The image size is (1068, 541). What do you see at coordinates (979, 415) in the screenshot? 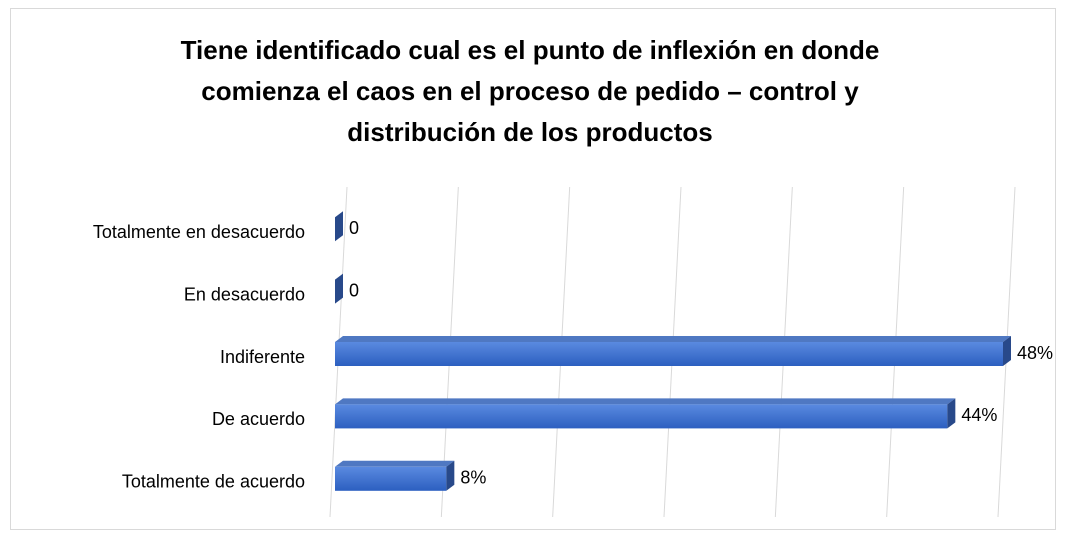
I see `value-label: 44%` at bounding box center [979, 415].